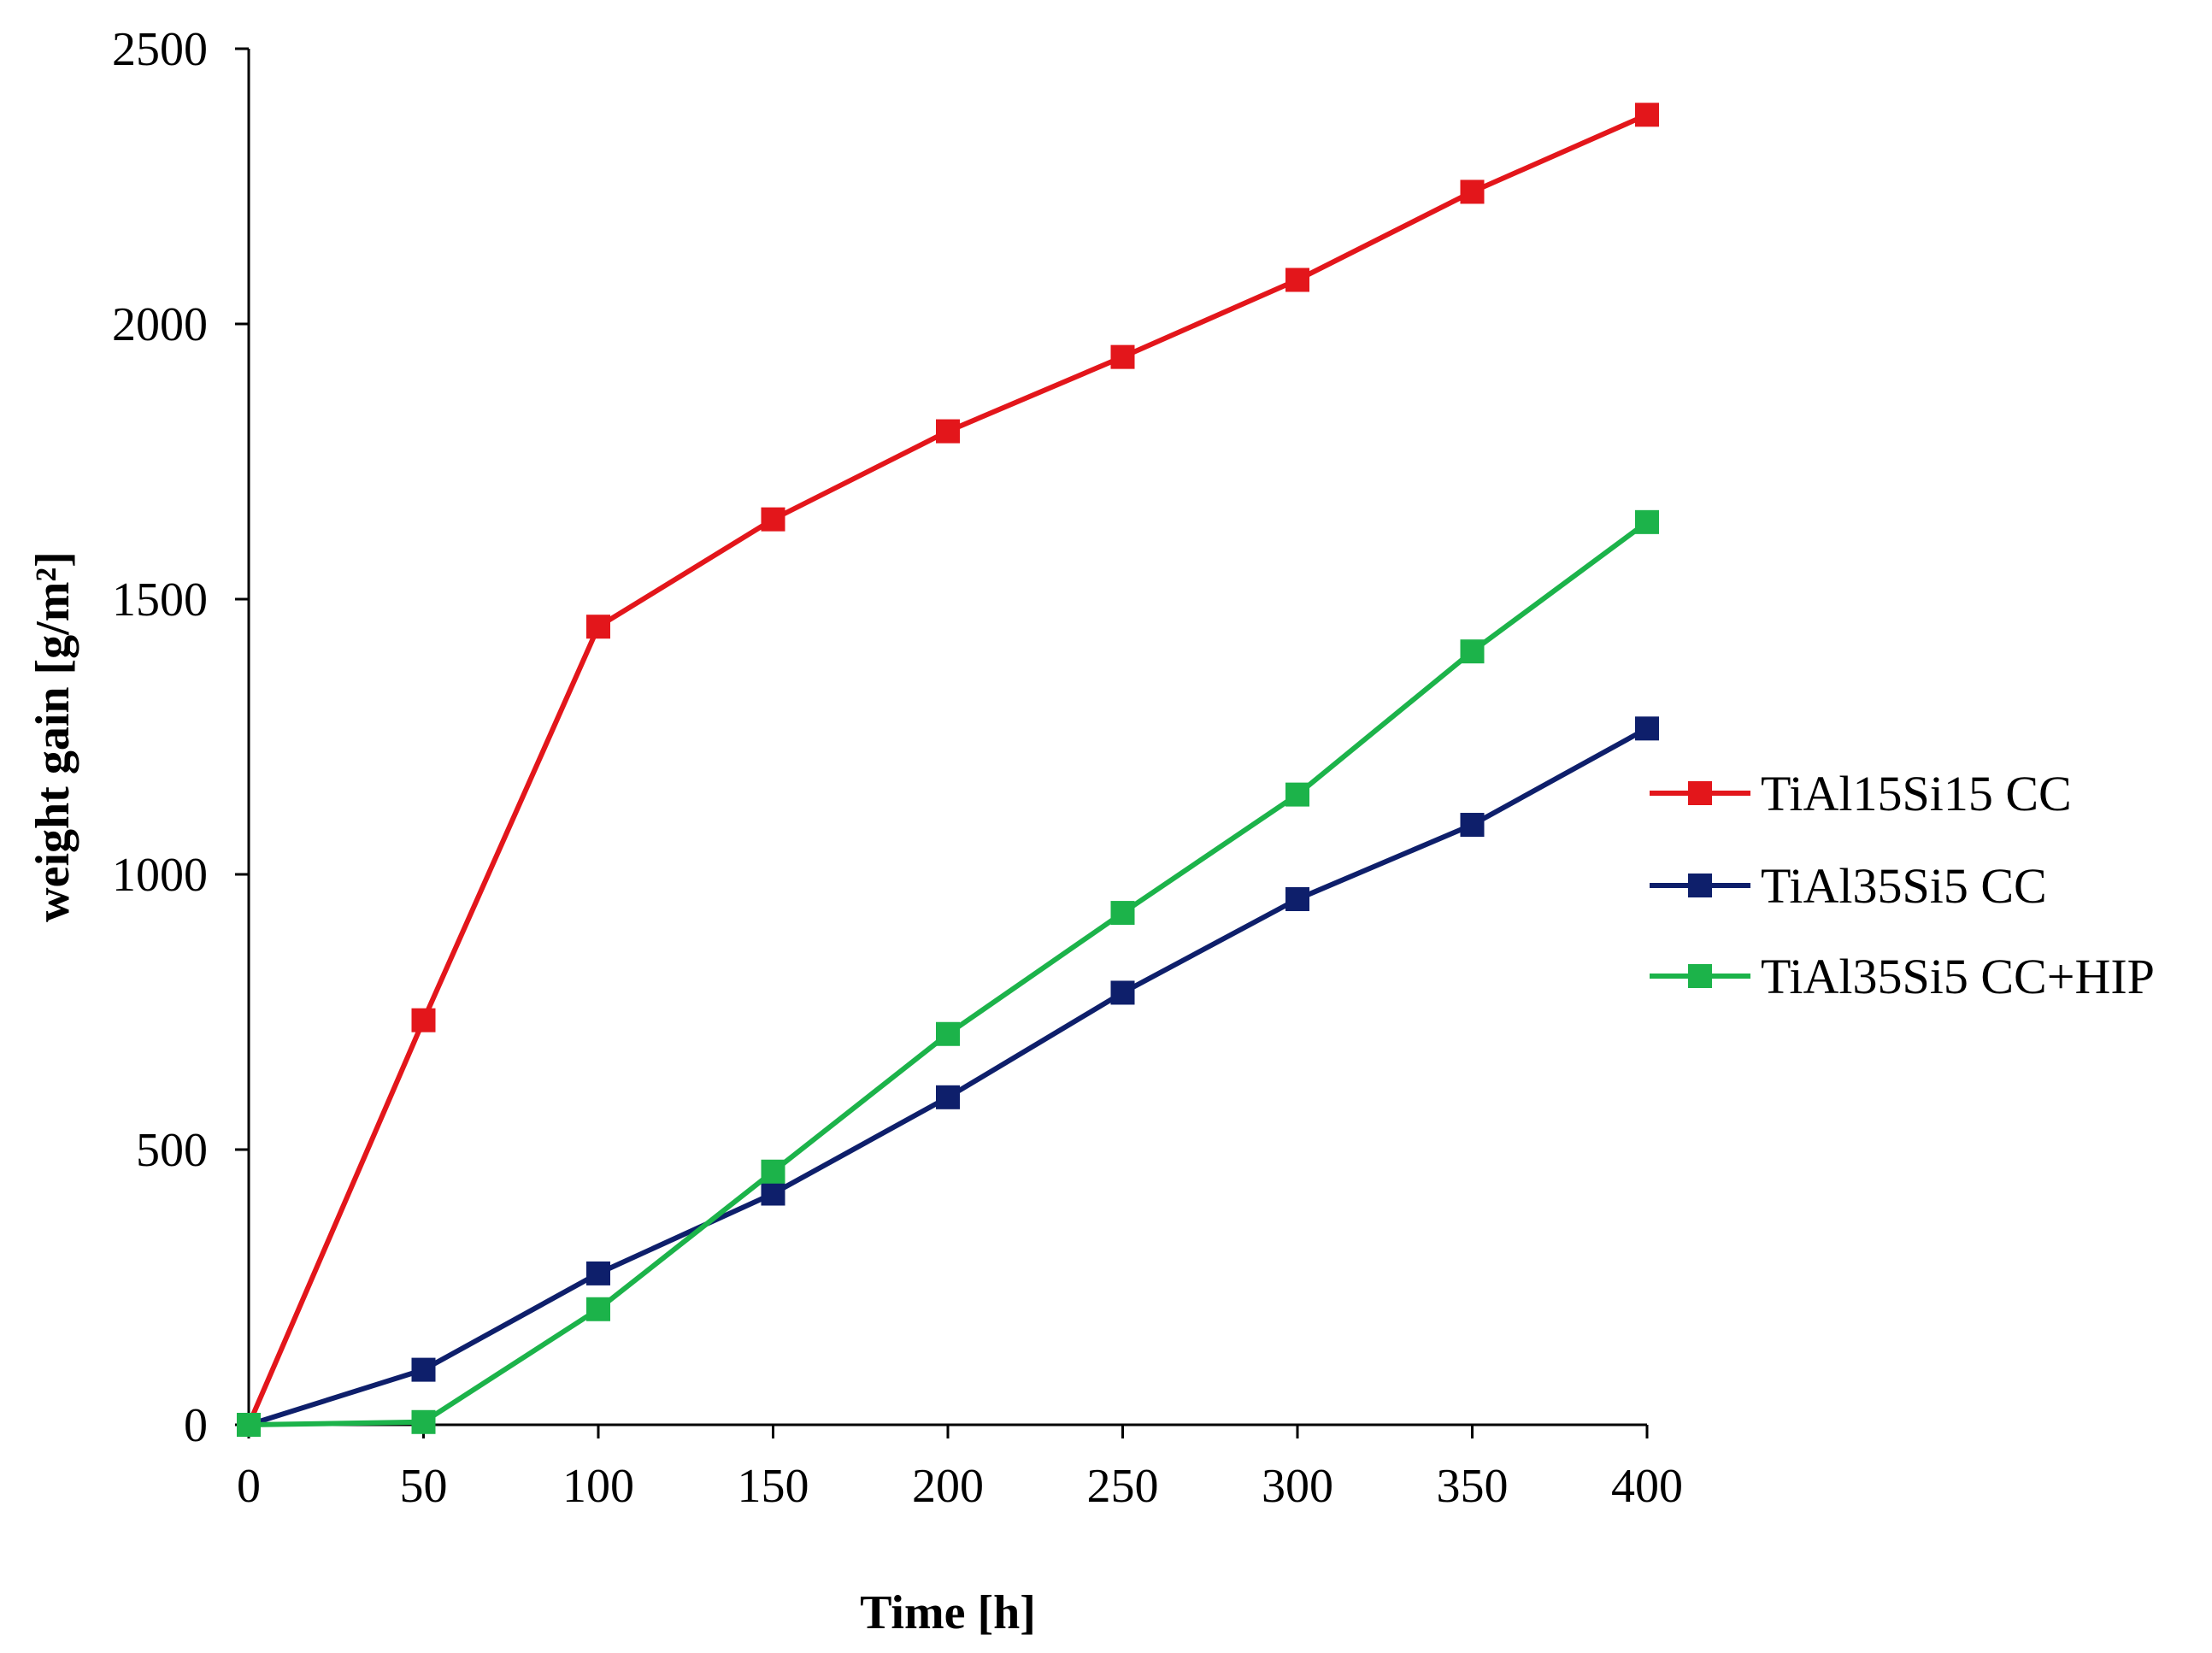 The height and width of the screenshot is (1653, 2212). I want to click on y-axis-title: weight gain [g/m²], so click(52, 736).